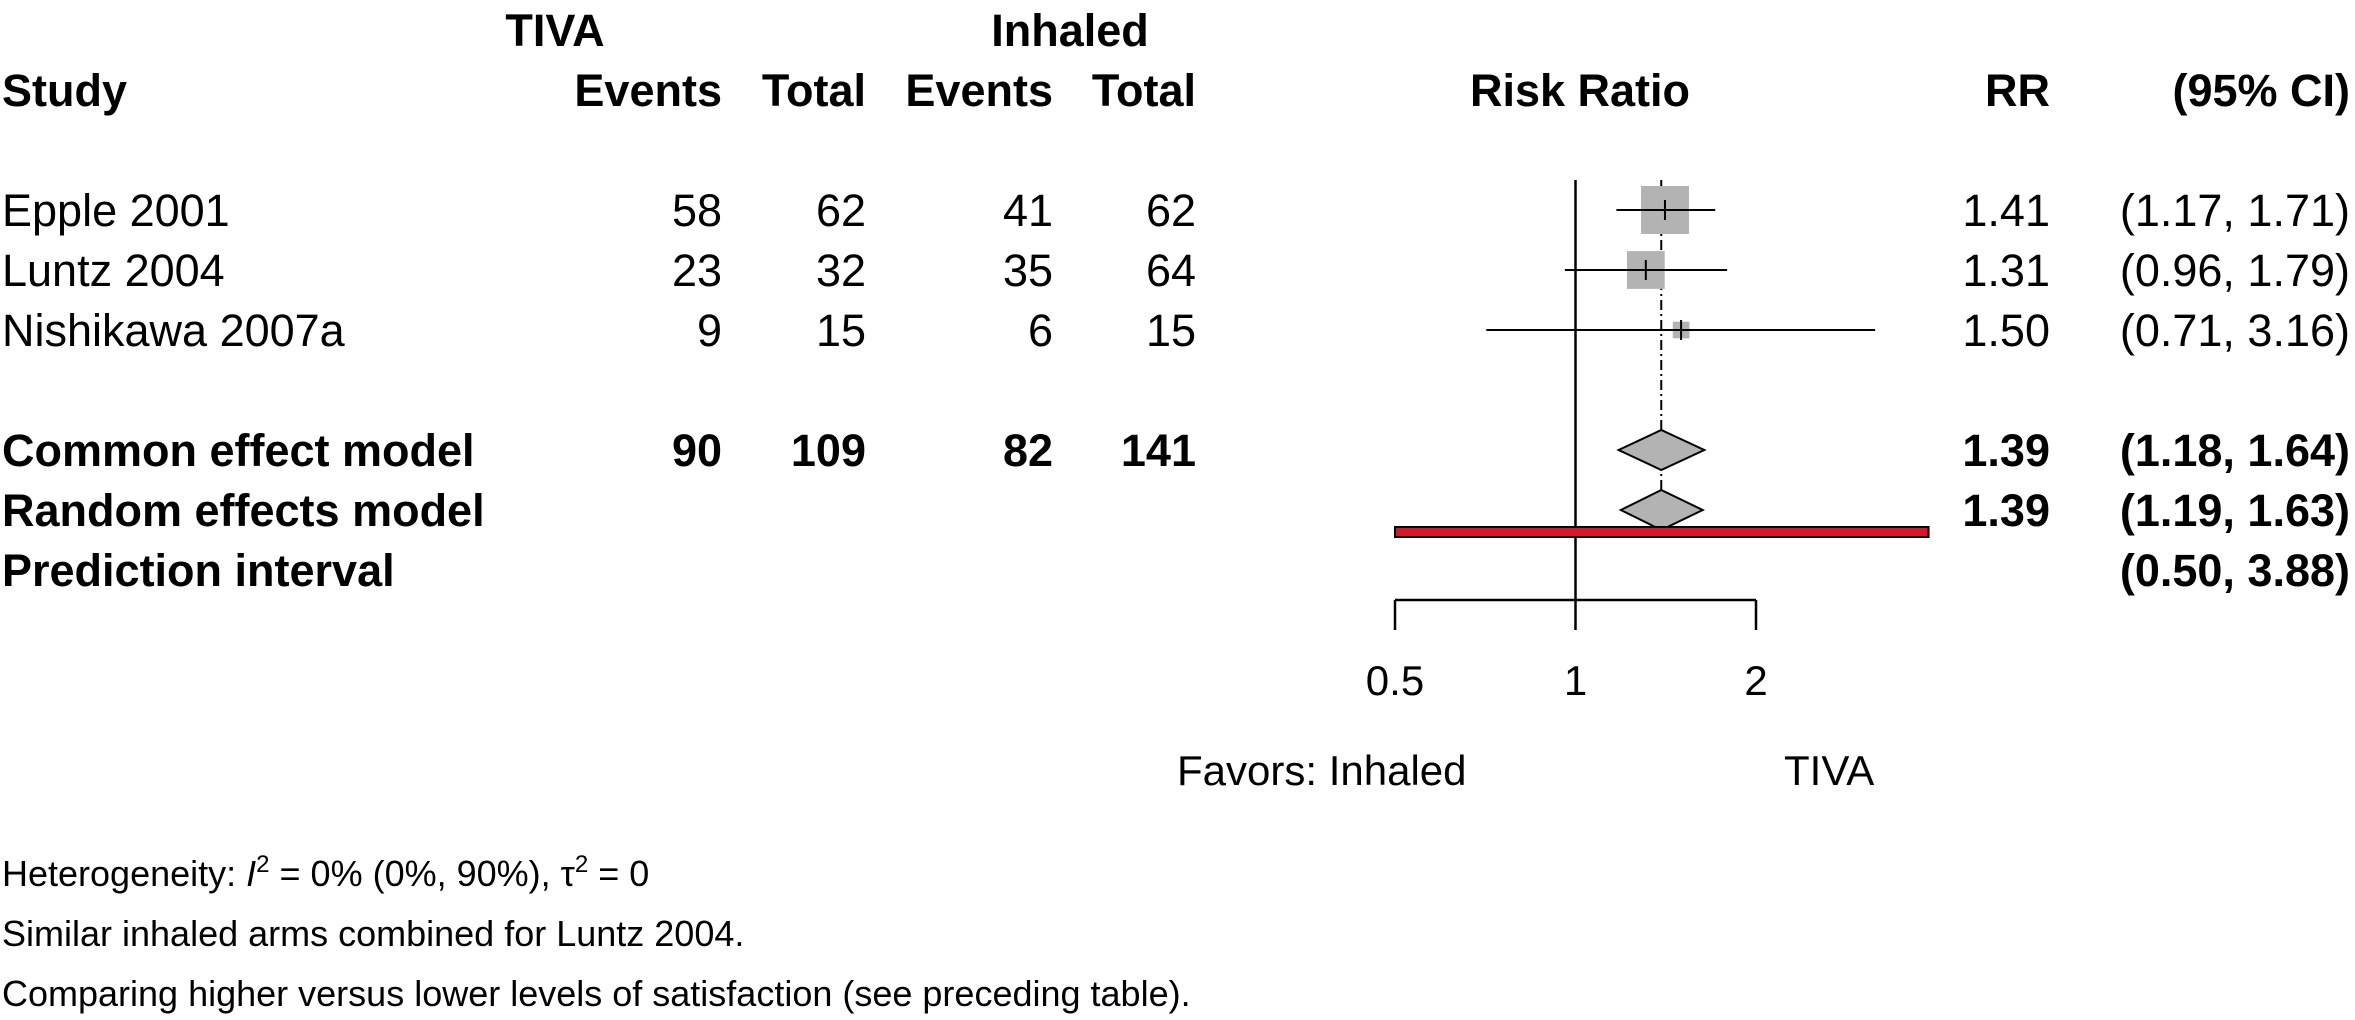 The image size is (2355, 1020). I want to click on inhaled-total-total: 141, so click(1158, 450).